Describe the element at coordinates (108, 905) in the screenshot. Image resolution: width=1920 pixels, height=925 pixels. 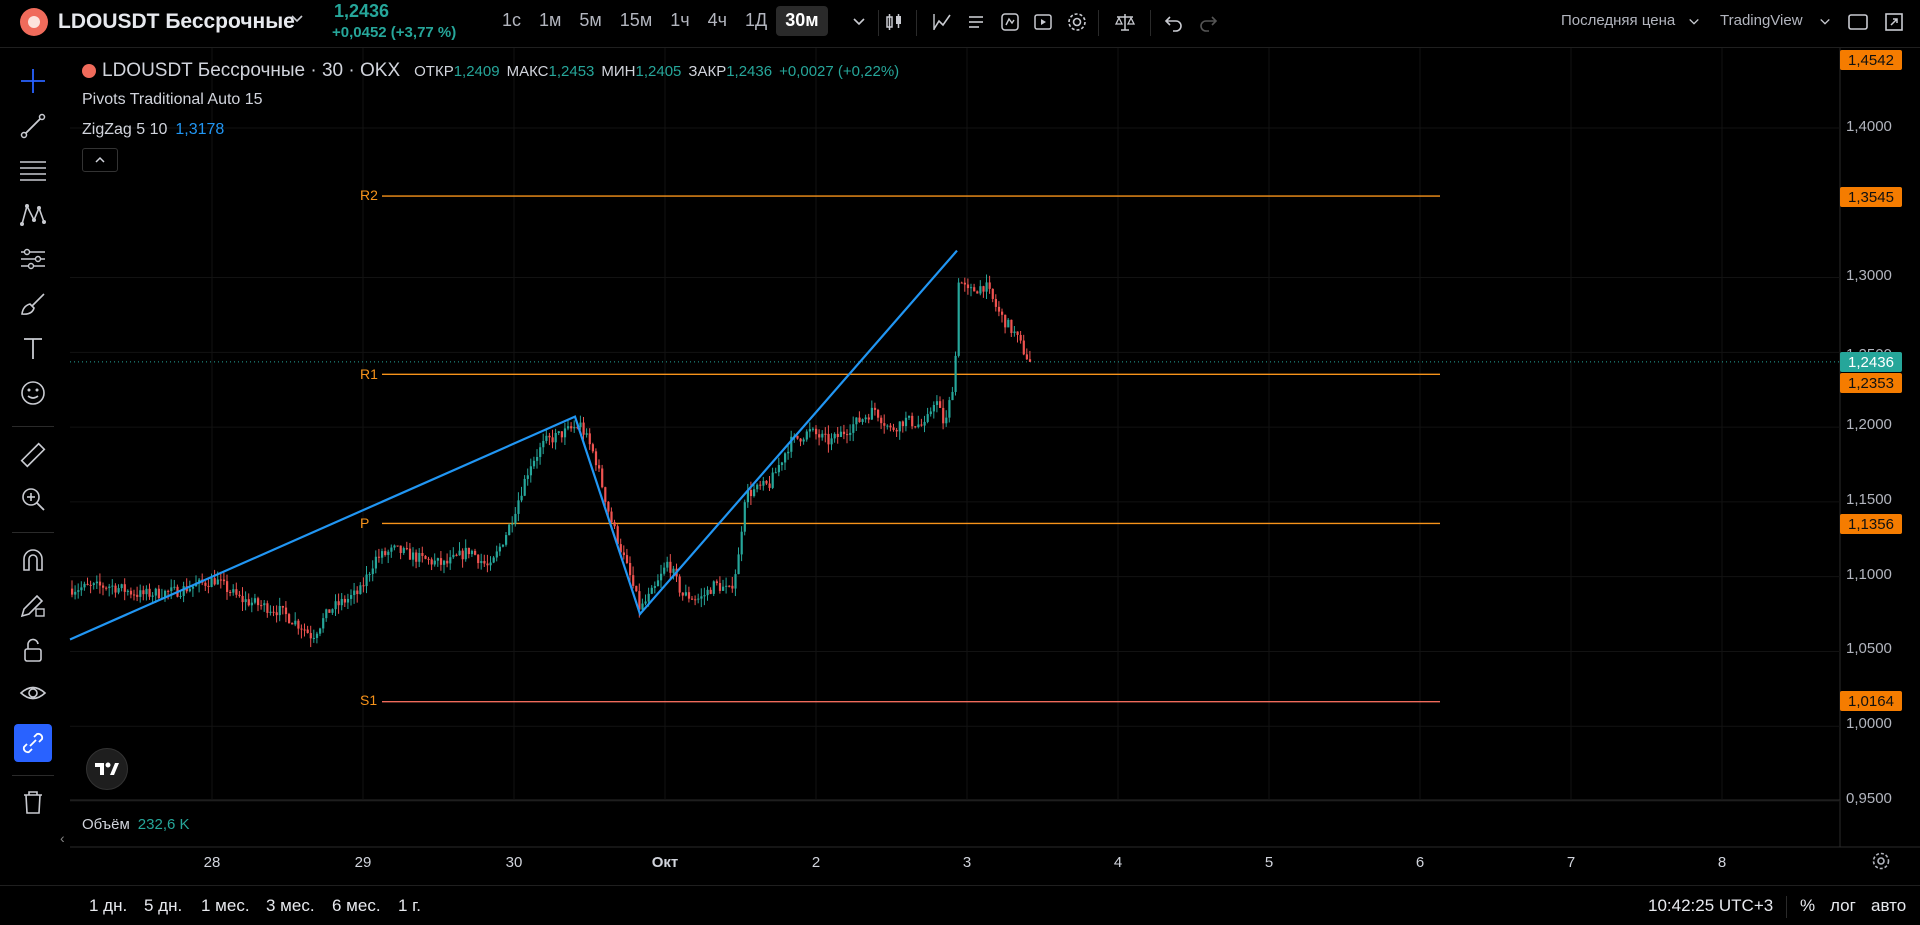
I see `range-1d: 1 дн.` at that location.